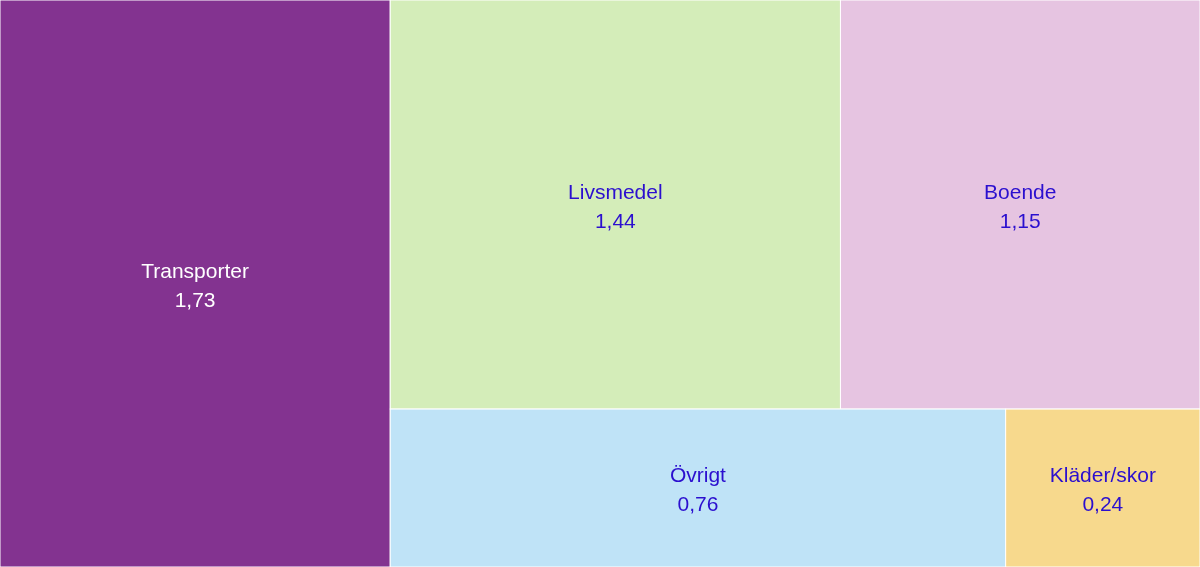  I want to click on data-label: 0,76, so click(698, 504).